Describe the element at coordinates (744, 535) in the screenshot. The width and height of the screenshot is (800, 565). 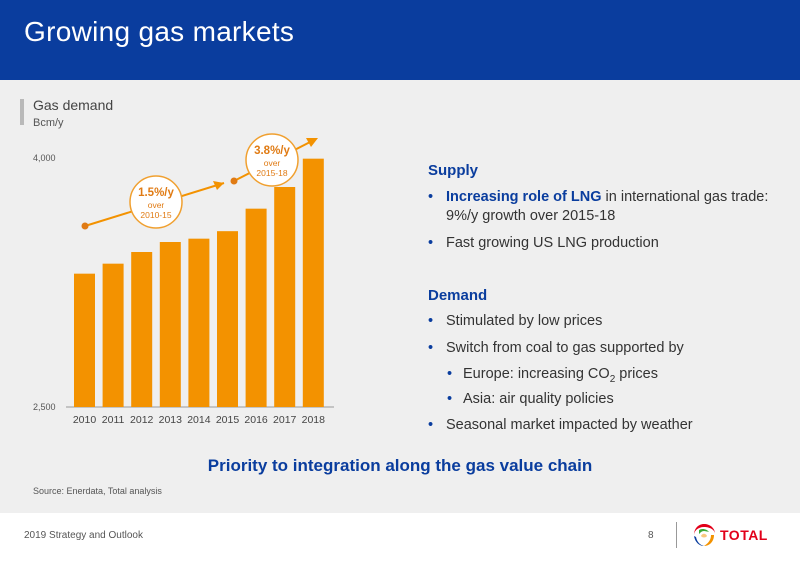
I see `logo-text: TOTAL` at that location.